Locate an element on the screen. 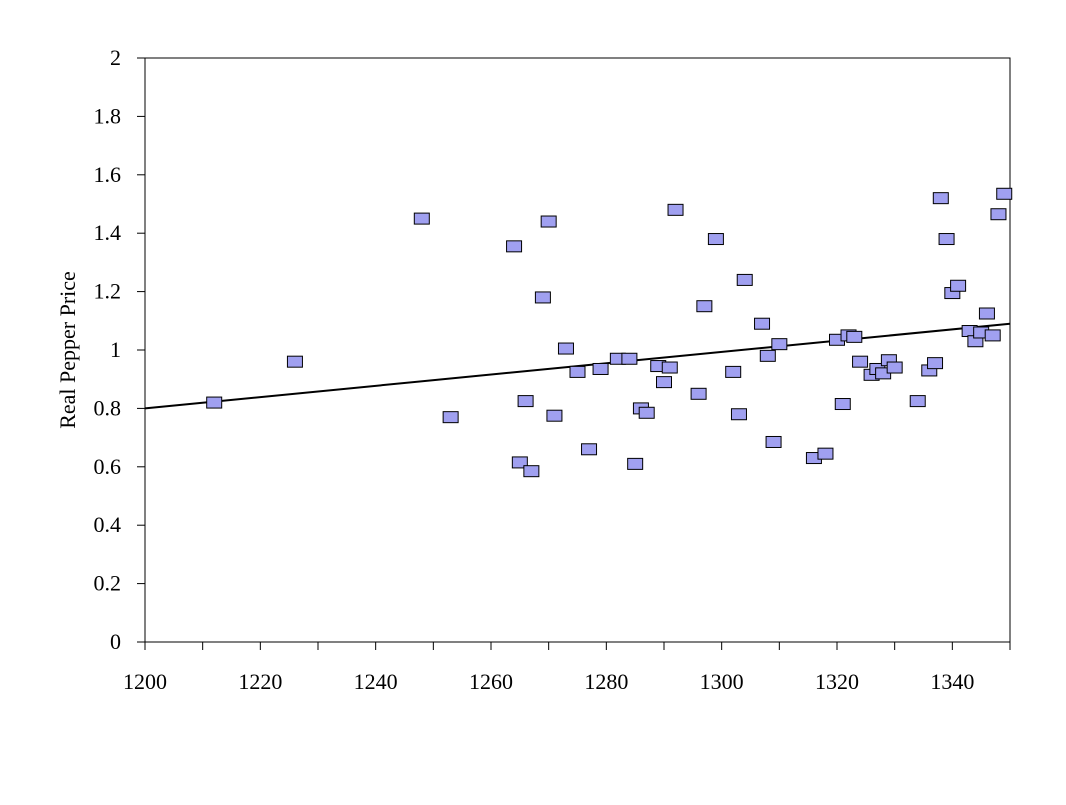 Image resolution: width=1066 pixels, height=805 pixels. x-tick-label: 1220 is located at coordinates (260, 681).